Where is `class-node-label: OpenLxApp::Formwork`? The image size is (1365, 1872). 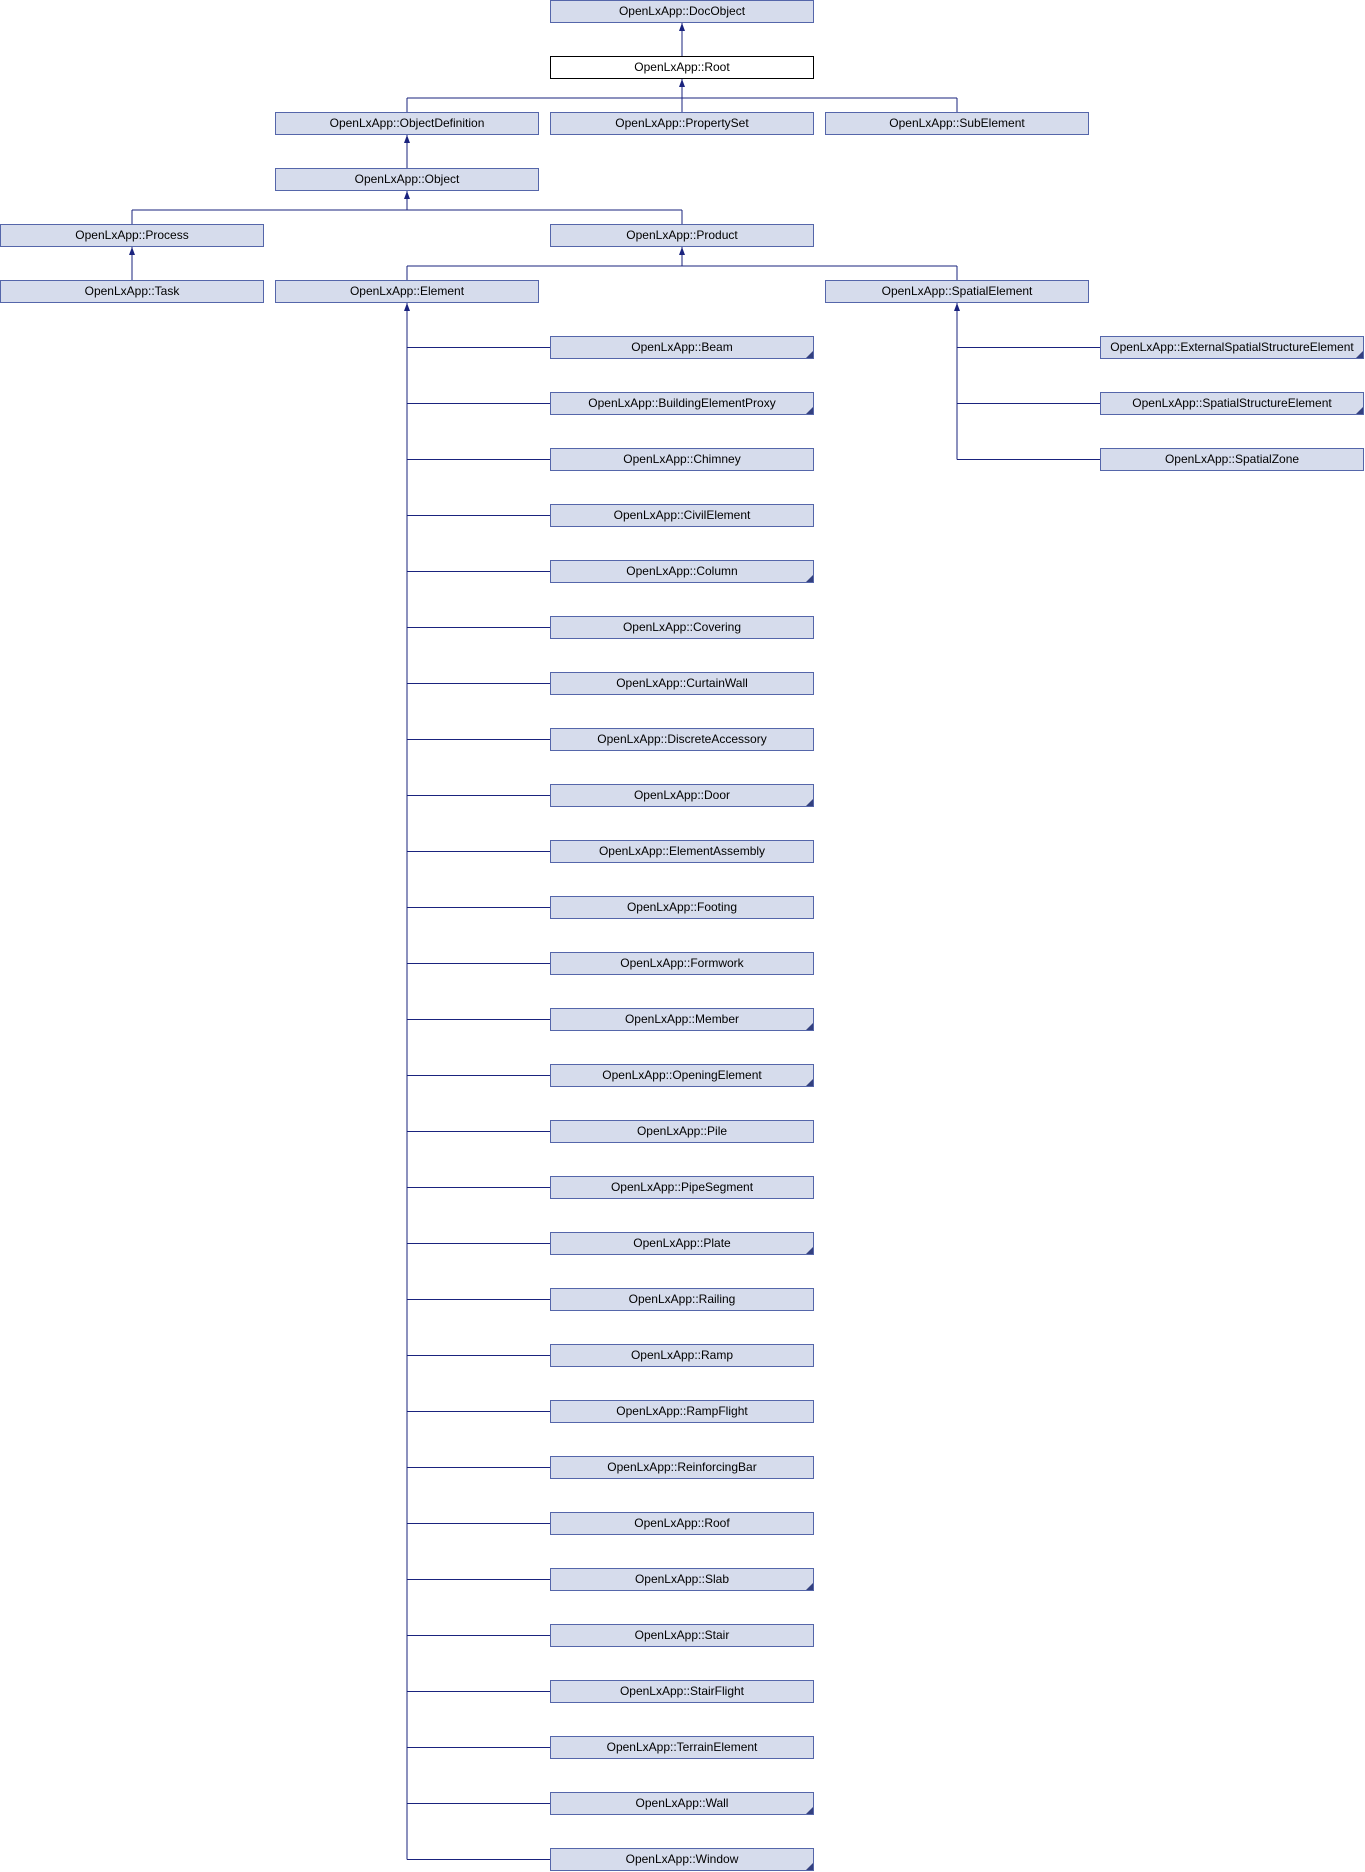 class-node-label: OpenLxApp::Formwork is located at coordinates (682, 963).